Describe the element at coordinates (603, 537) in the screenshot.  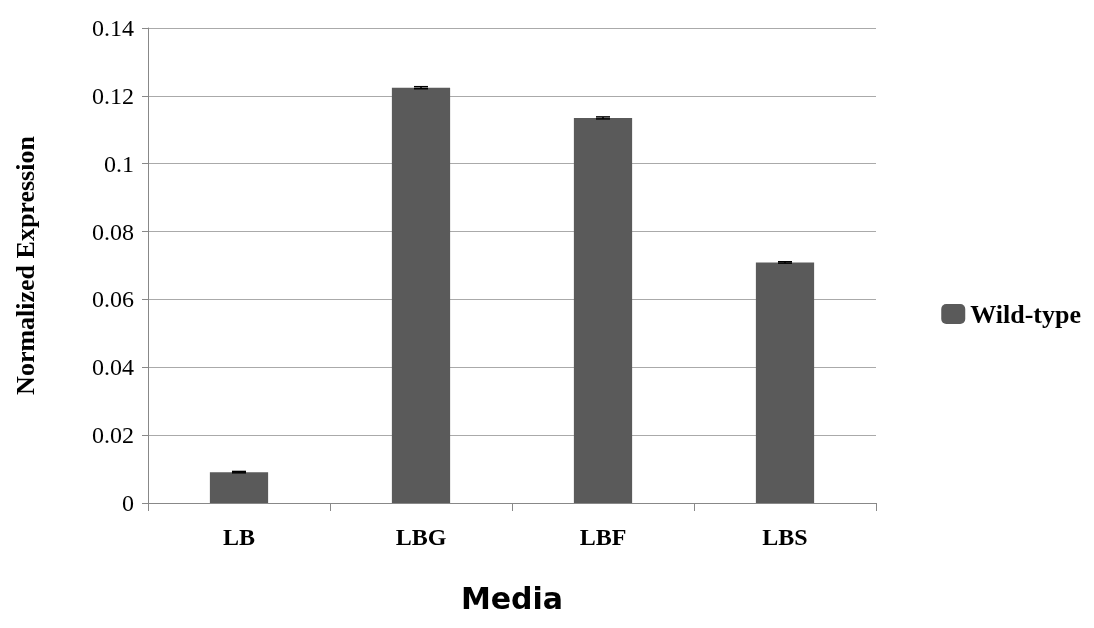
I see `x-tick-label: LBF` at that location.